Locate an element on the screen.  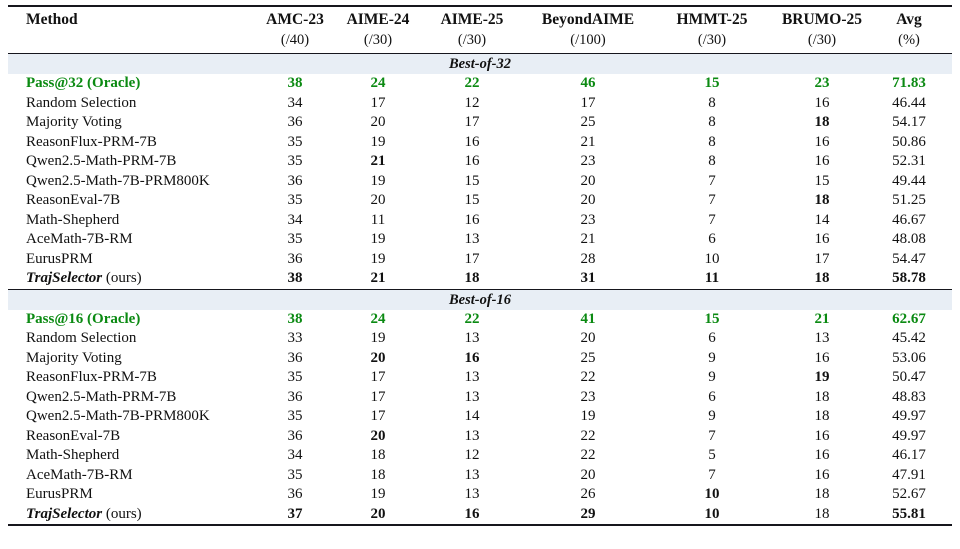
column-denominator: (%) is located at coordinates (909, 40).